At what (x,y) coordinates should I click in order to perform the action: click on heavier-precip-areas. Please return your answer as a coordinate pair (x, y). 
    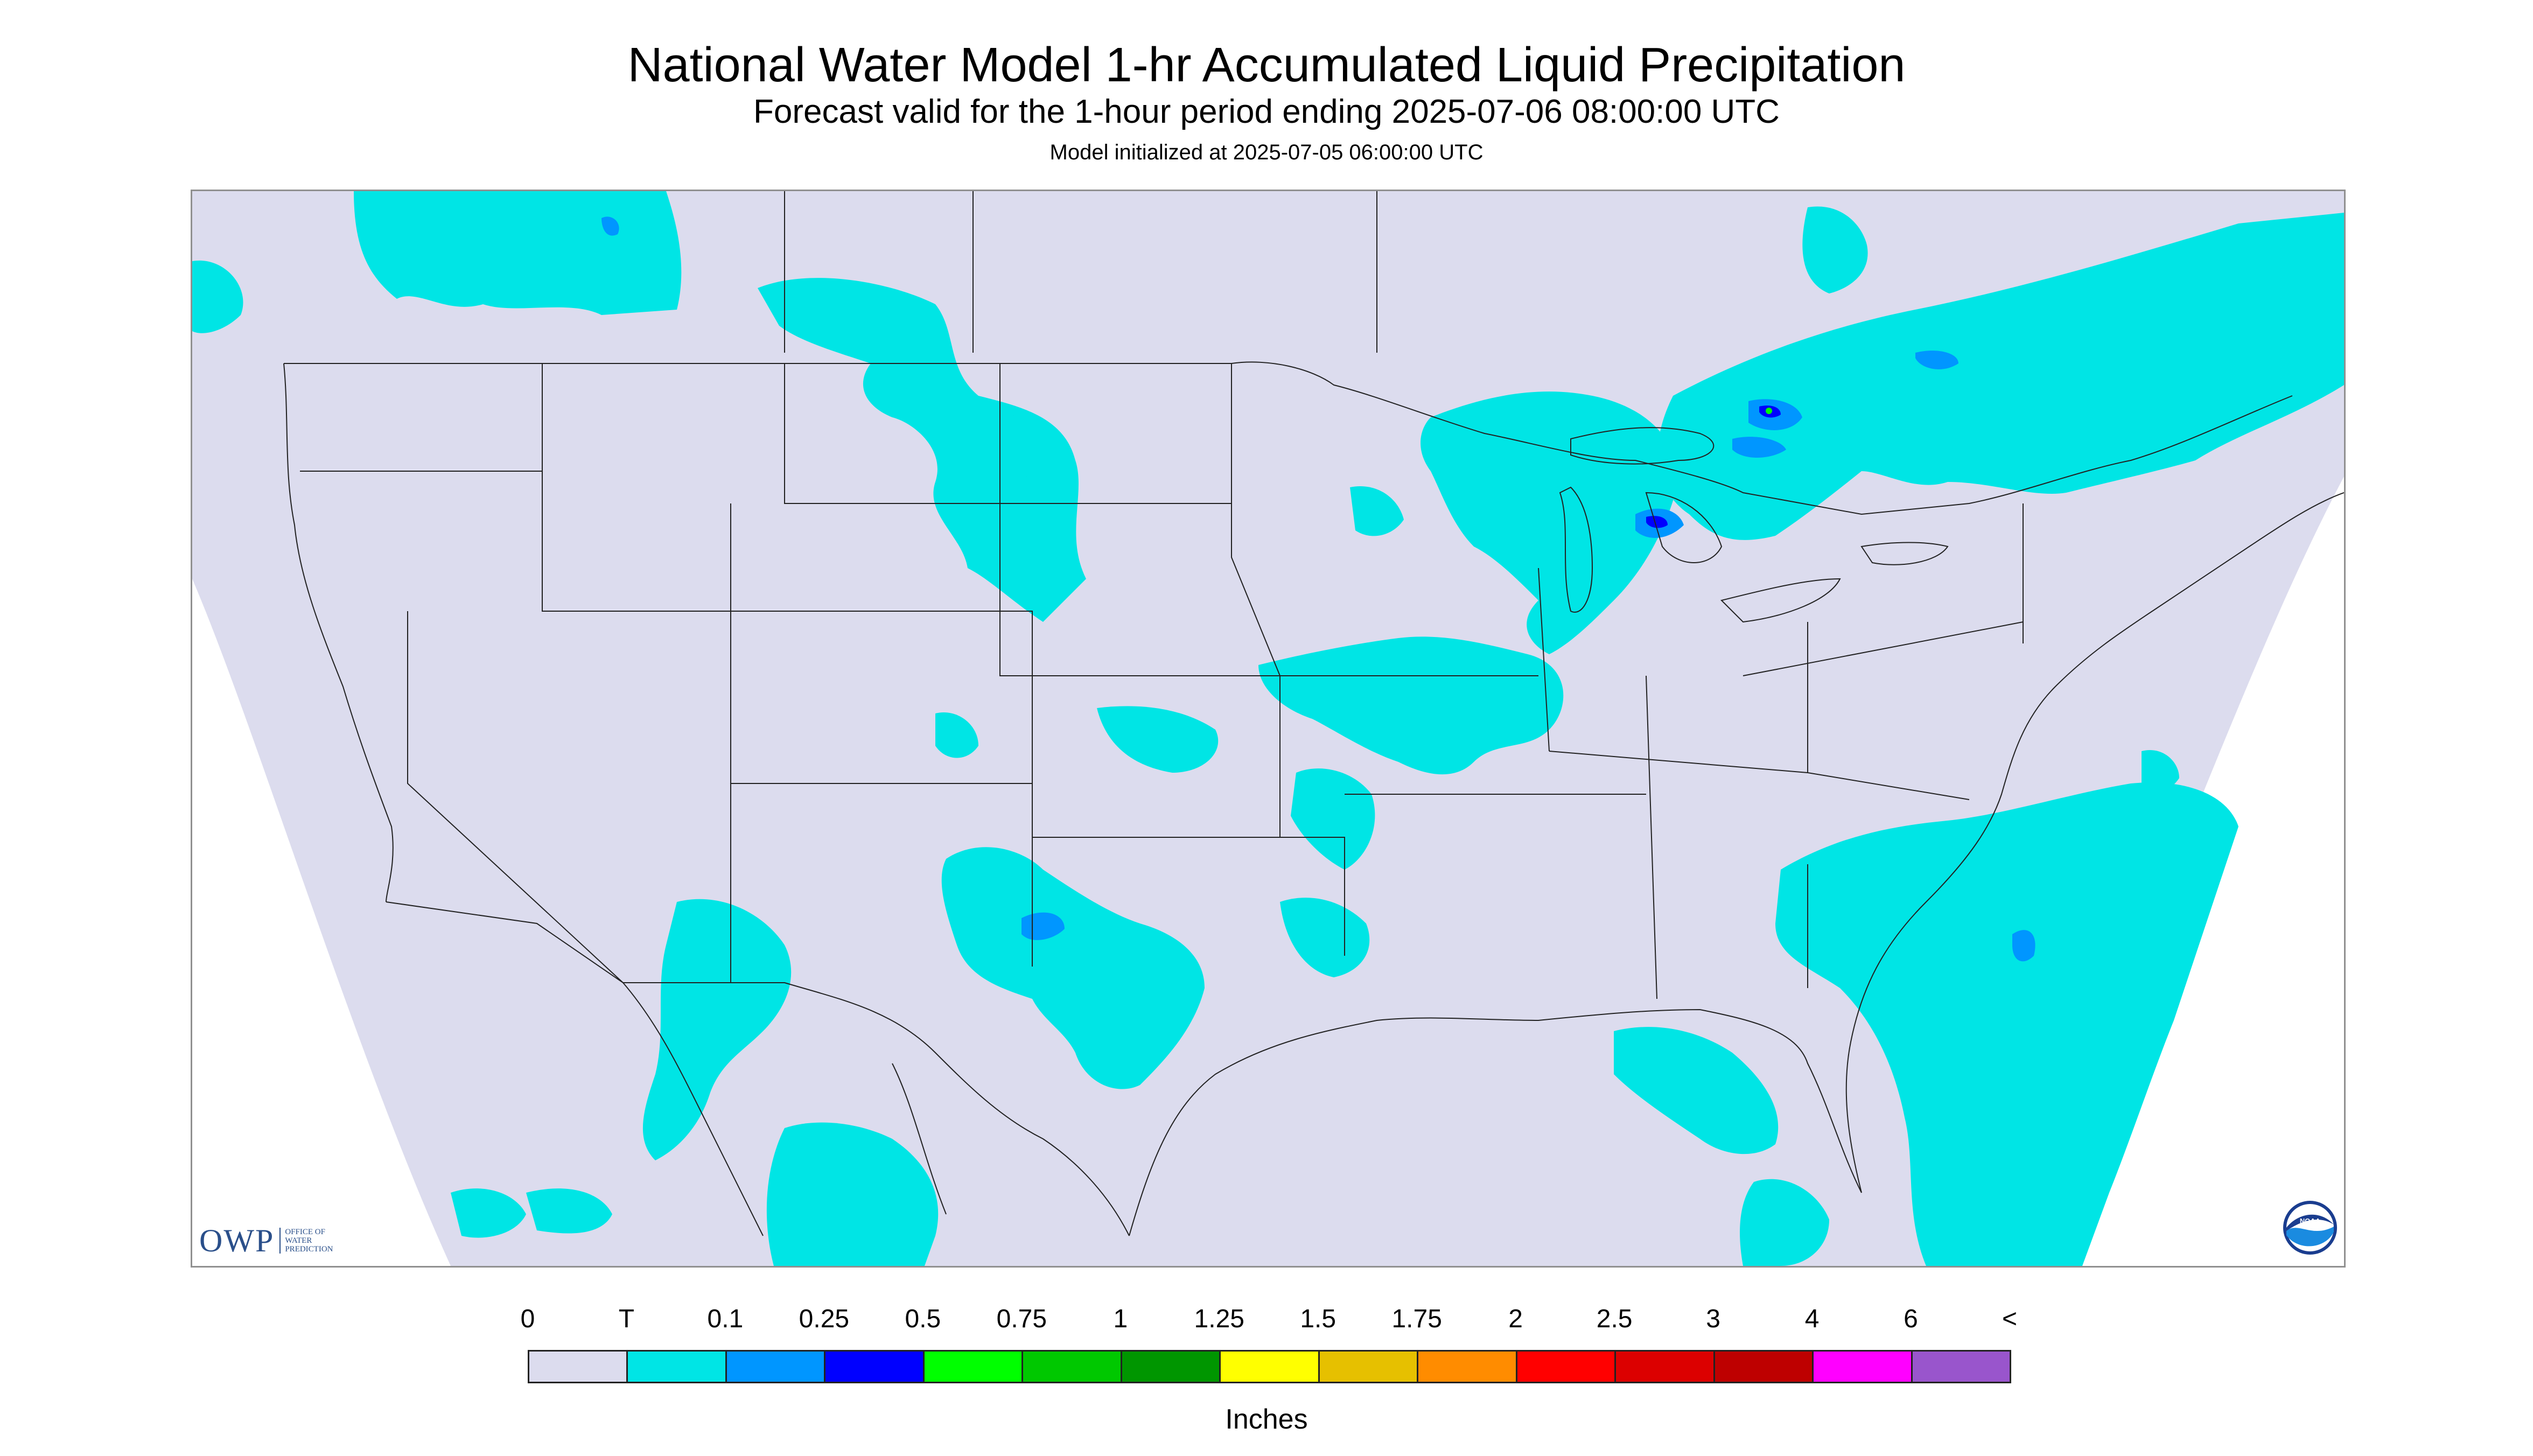
    Looking at the image, I should click on (1769, 411).